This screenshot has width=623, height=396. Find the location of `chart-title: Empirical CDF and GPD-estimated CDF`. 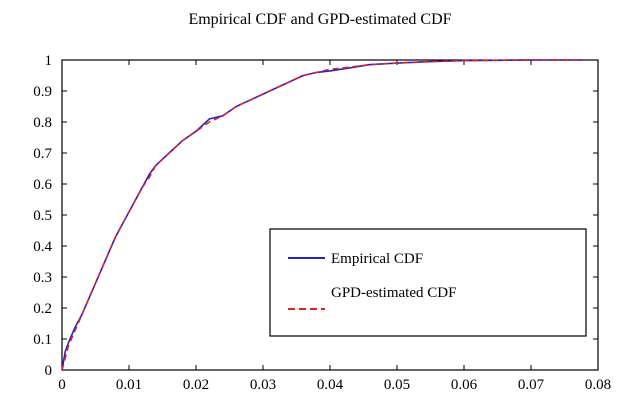

chart-title: Empirical CDF and GPD-estimated CDF is located at coordinates (319, 19).